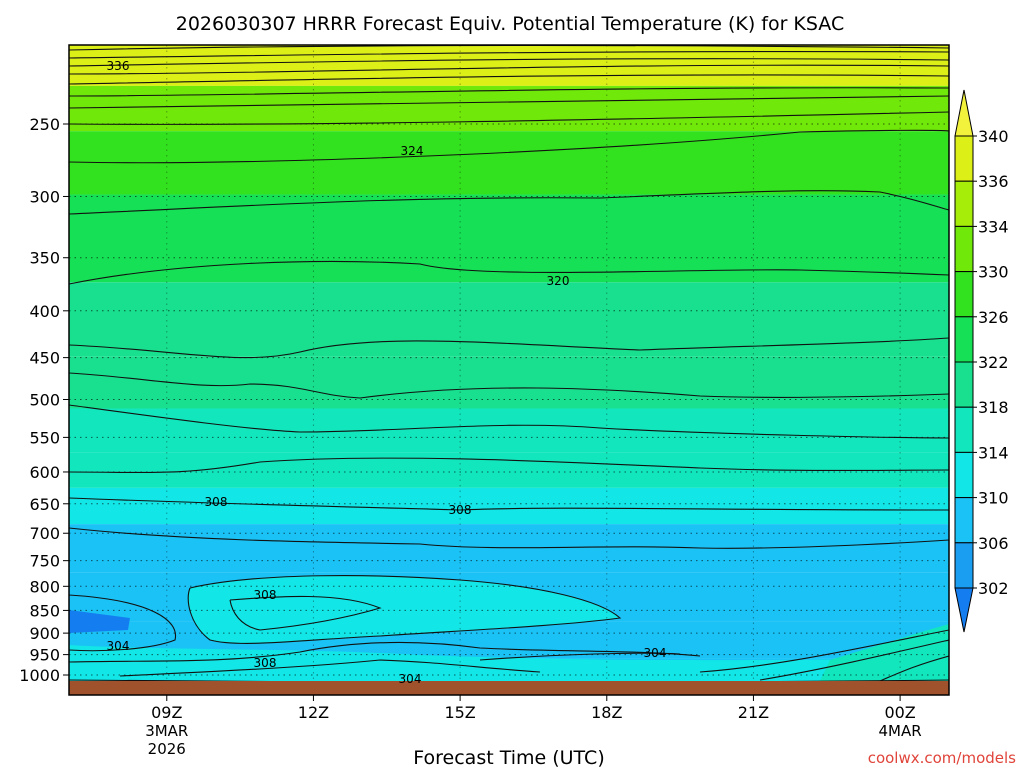 This screenshot has width=1024, height=768. I want to click on colorbar-label: 336, so click(993, 181).